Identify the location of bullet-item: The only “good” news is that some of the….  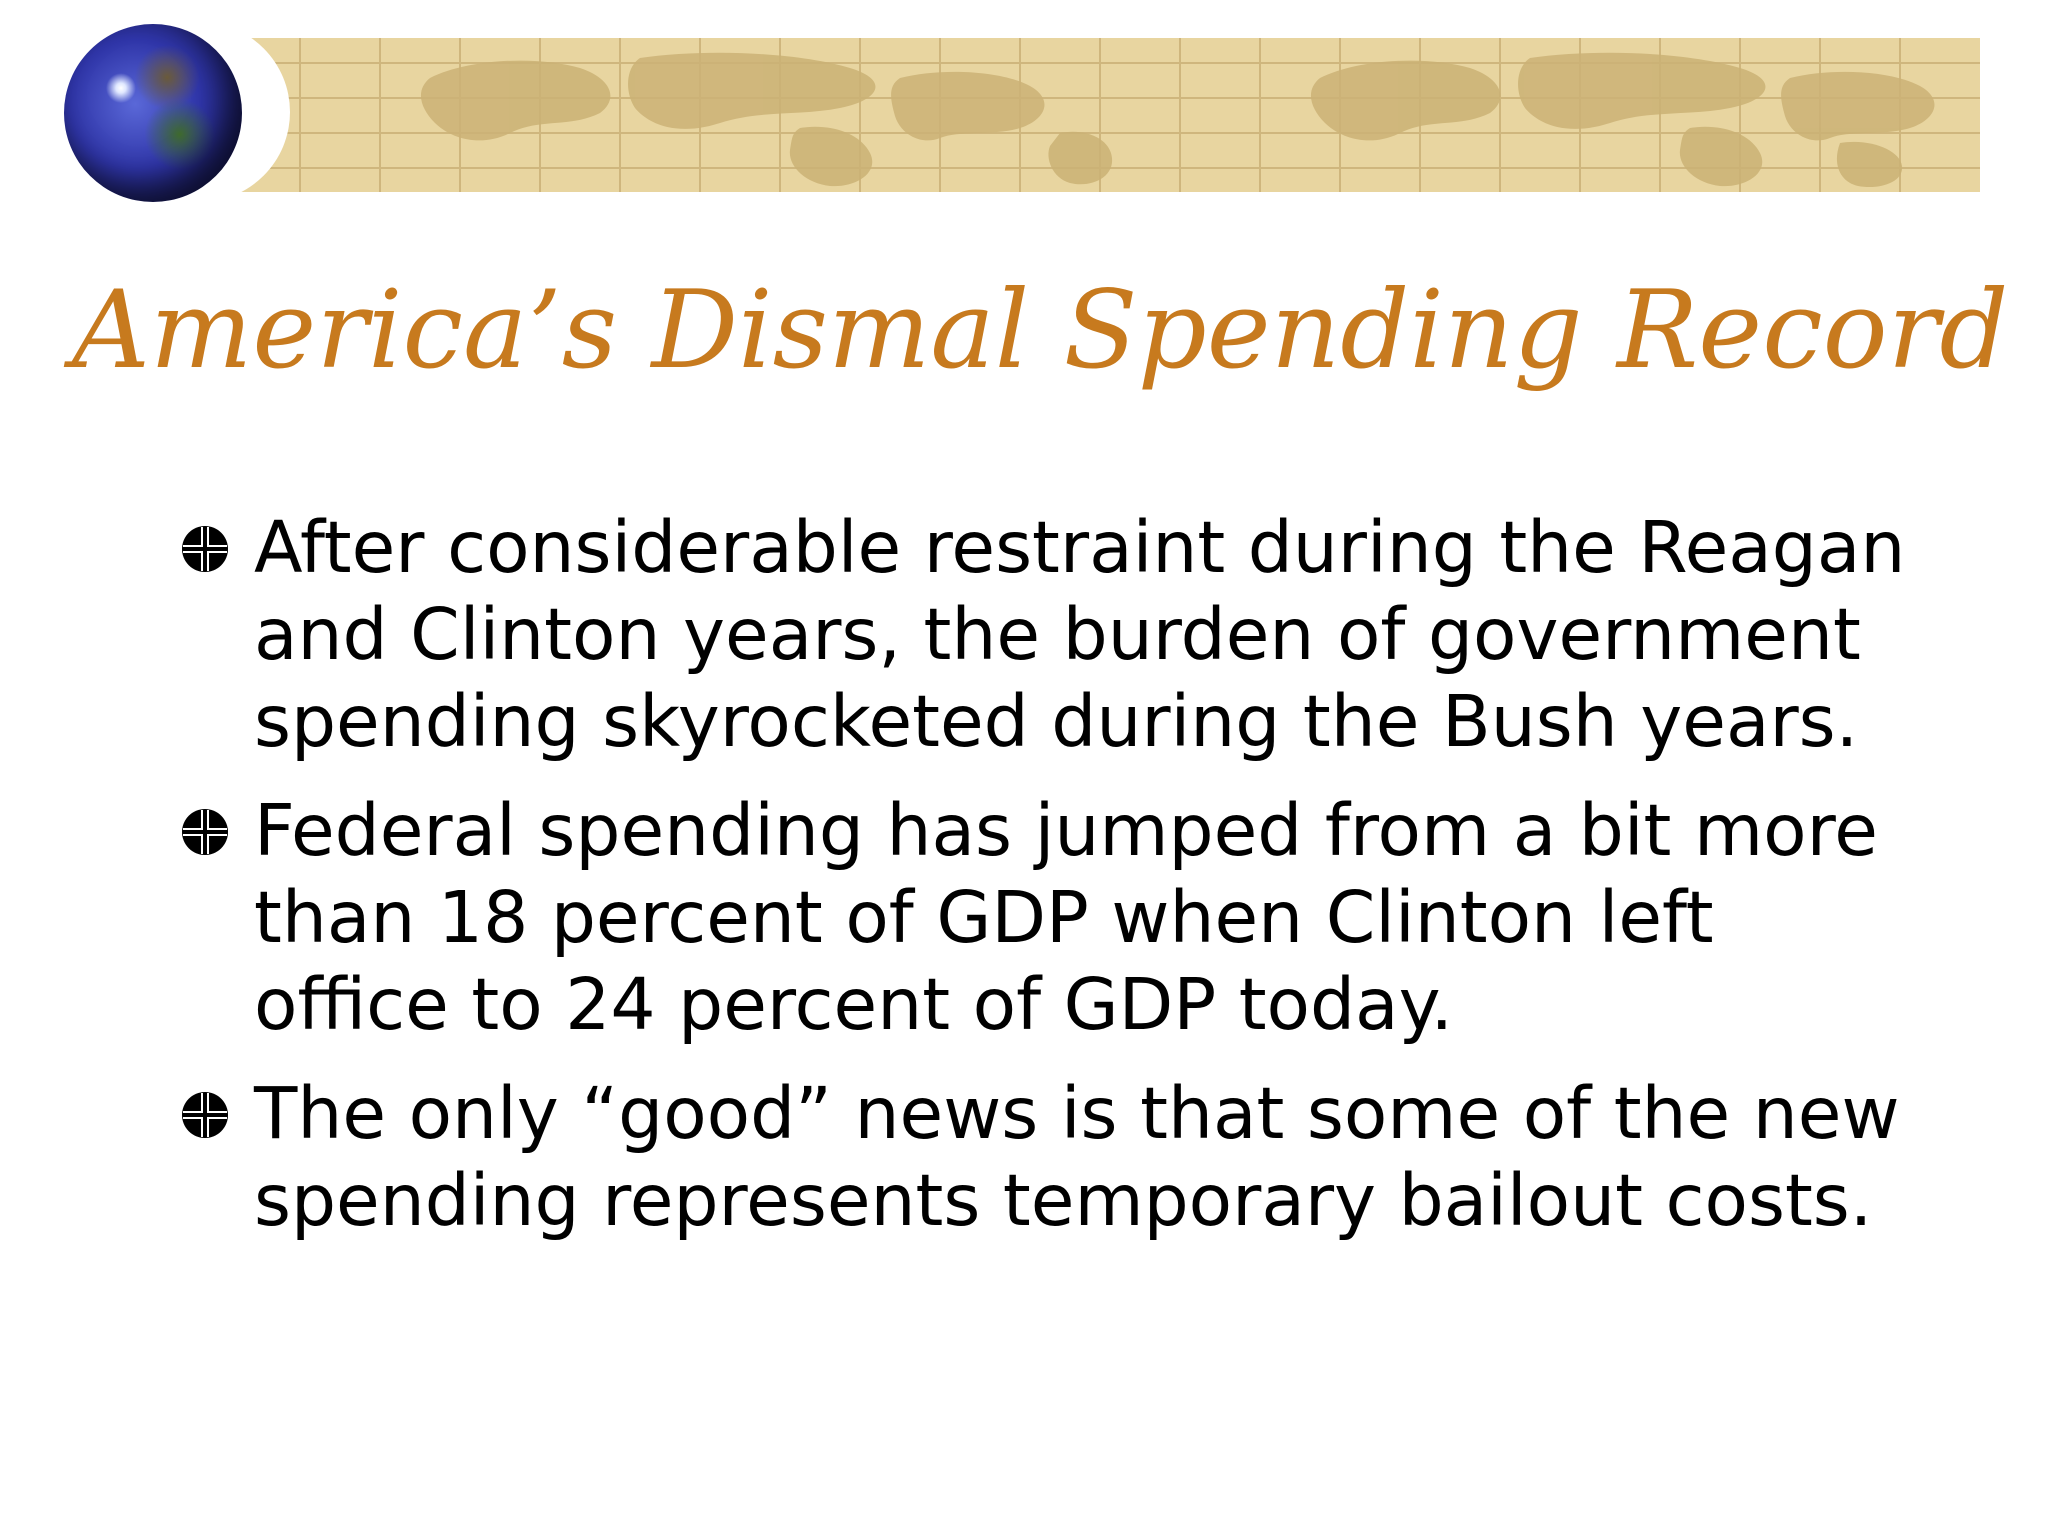
(1050, 1157).